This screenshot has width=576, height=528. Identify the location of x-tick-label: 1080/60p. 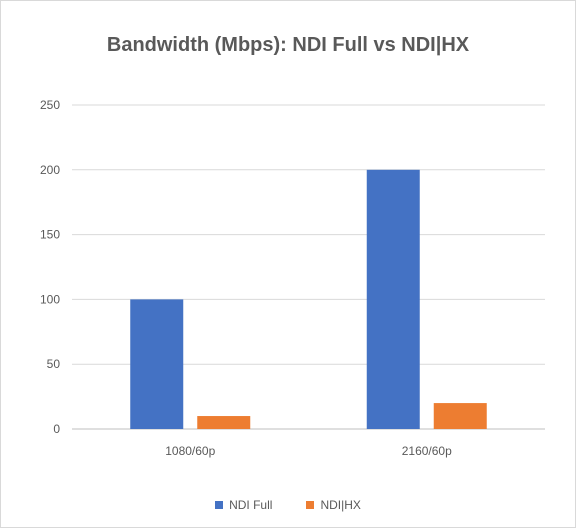
(190, 451).